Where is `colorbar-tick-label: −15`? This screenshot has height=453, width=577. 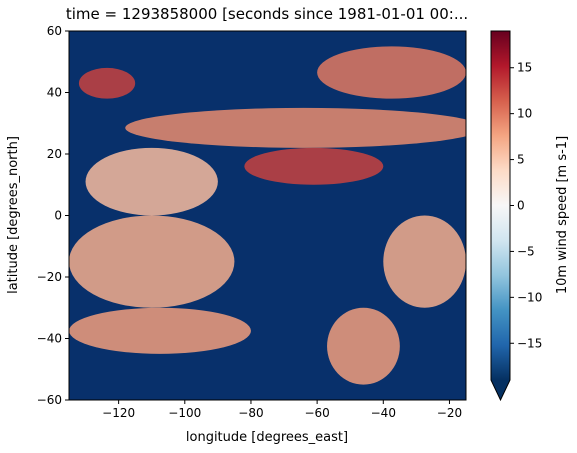
colorbar-tick-label: −15 is located at coordinates (529, 343).